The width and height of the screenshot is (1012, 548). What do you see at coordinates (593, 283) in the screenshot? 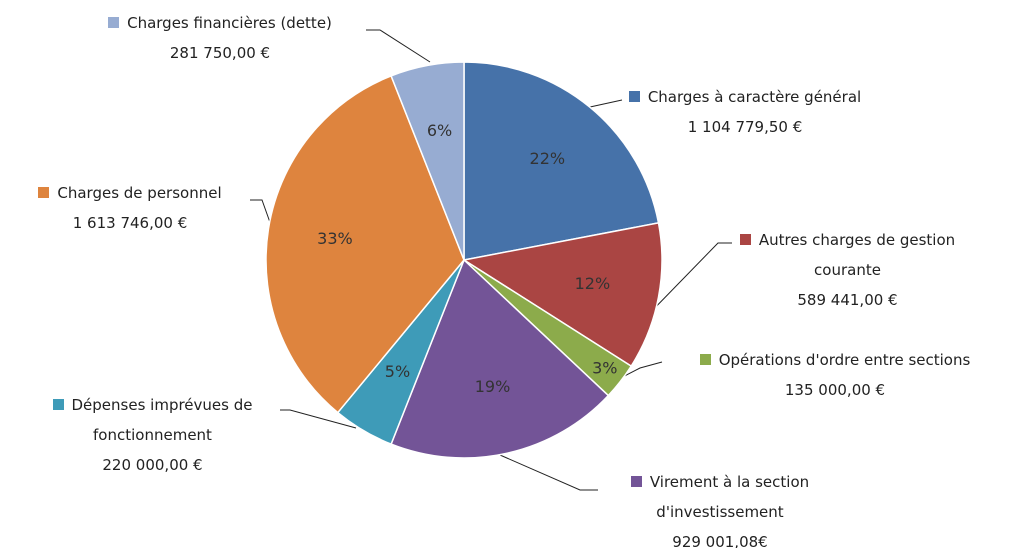
I see `slice-label: 12%` at bounding box center [593, 283].